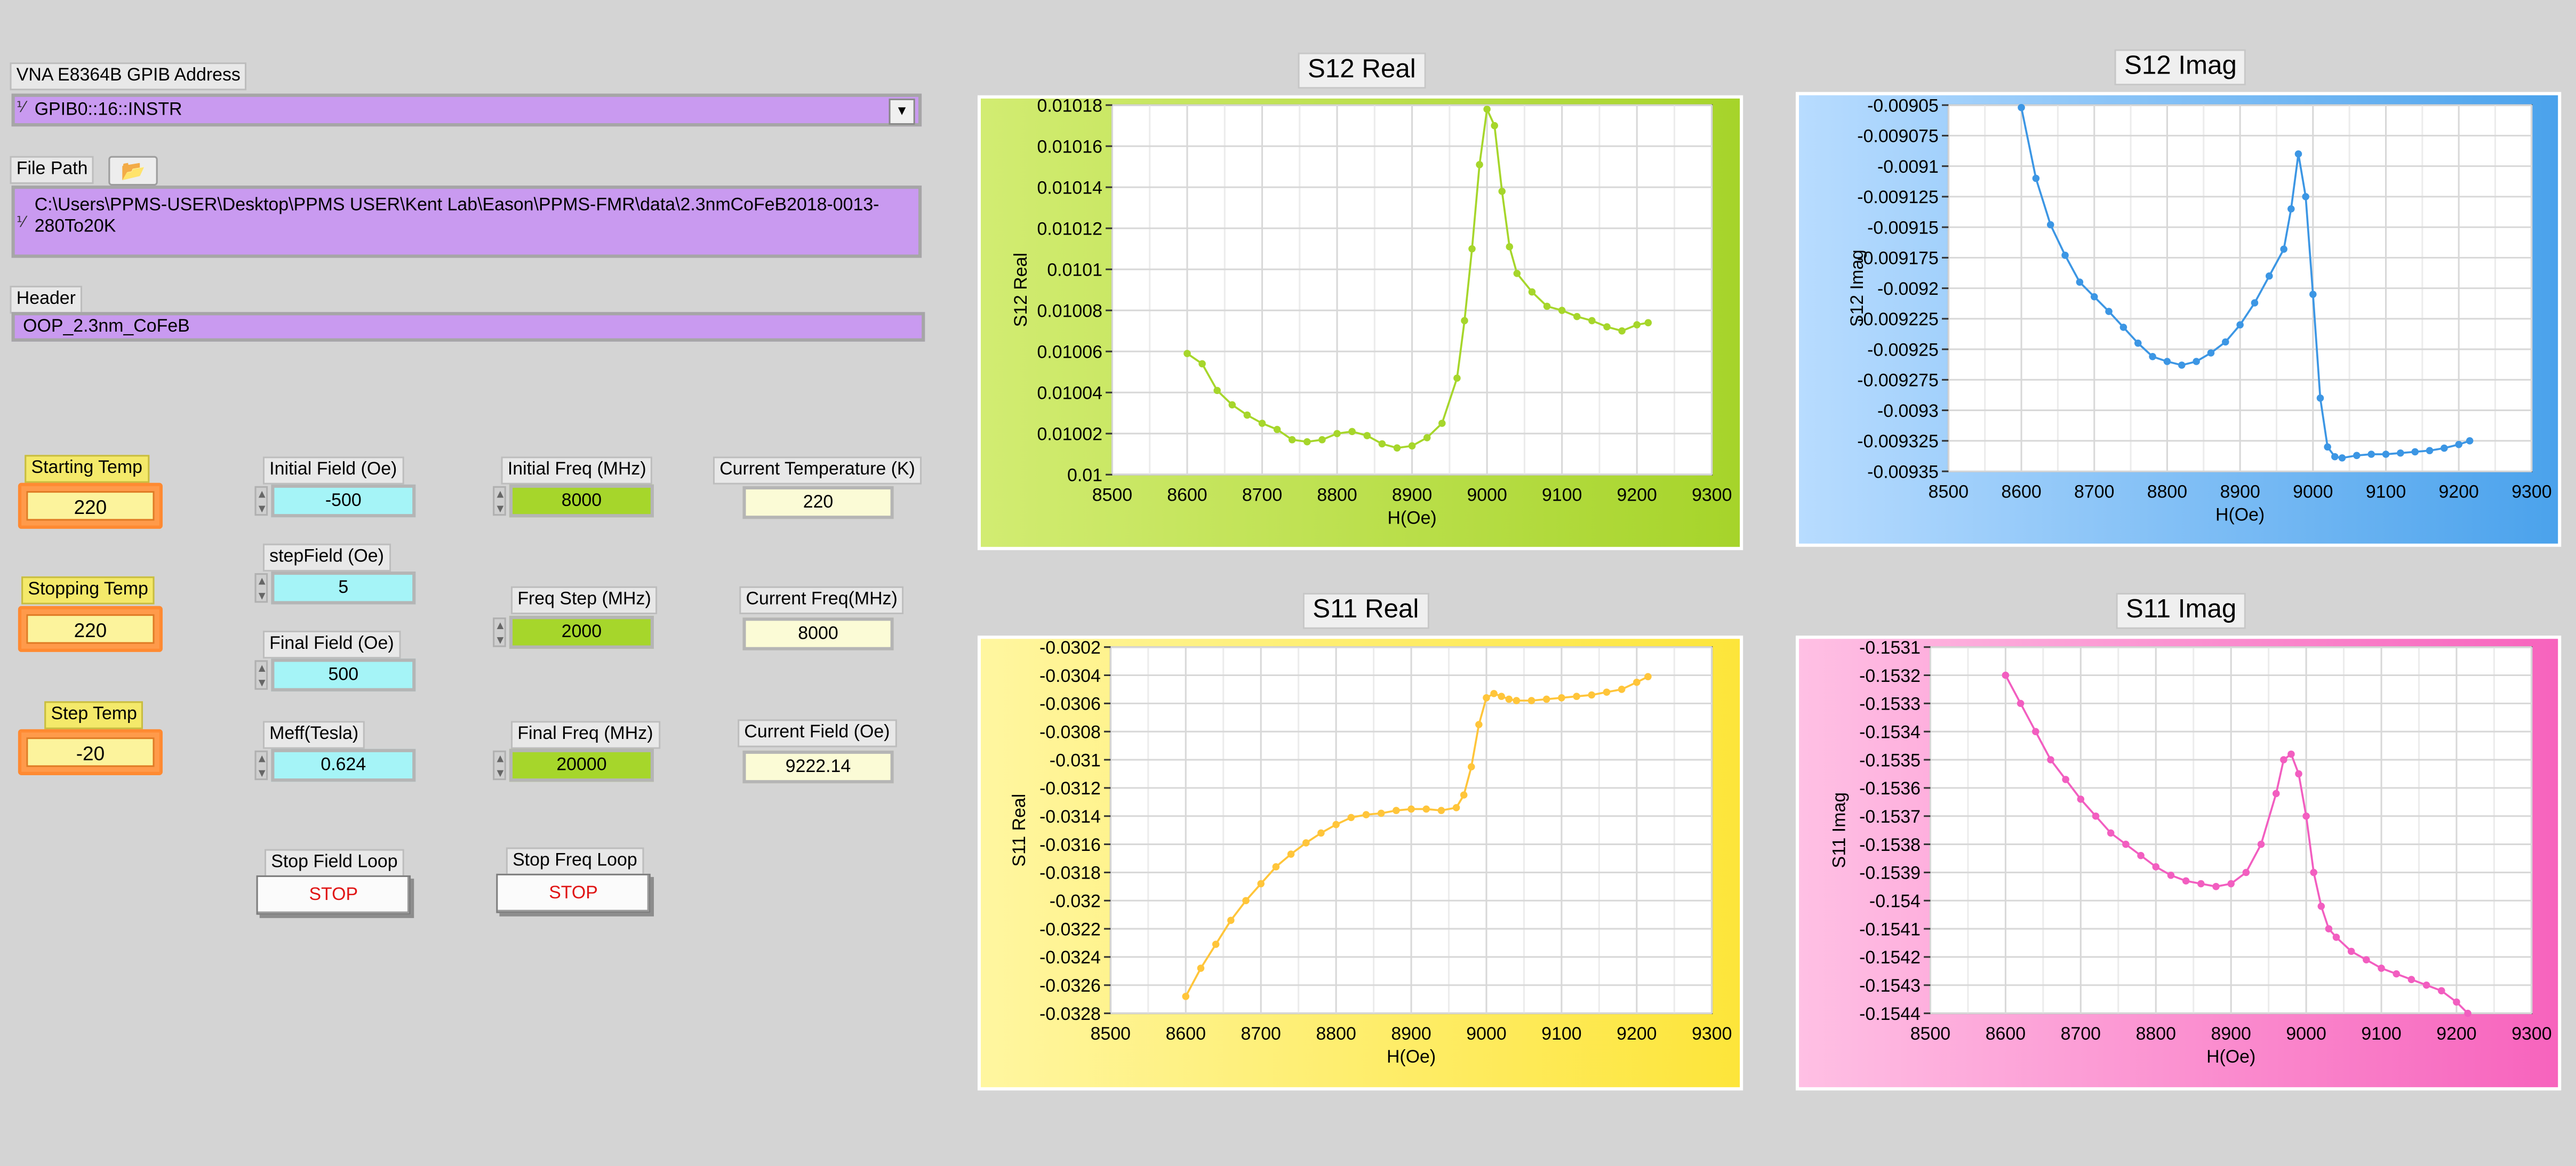 The image size is (2576, 1166). I want to click on x-tick-label: 8700, so click(1262, 495).